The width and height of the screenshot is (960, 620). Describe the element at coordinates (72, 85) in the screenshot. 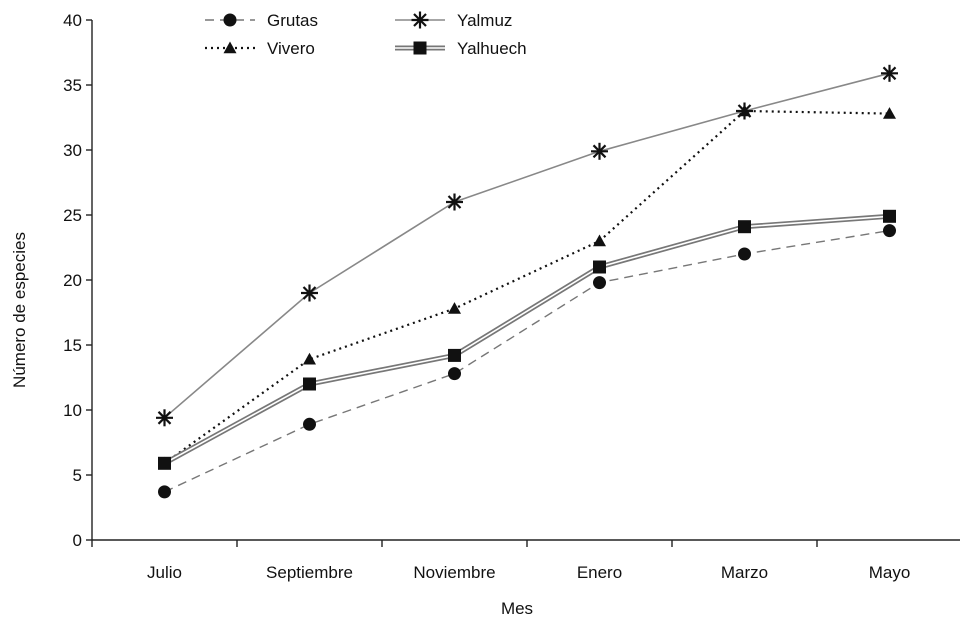

I see `y-tick-label: 35` at that location.